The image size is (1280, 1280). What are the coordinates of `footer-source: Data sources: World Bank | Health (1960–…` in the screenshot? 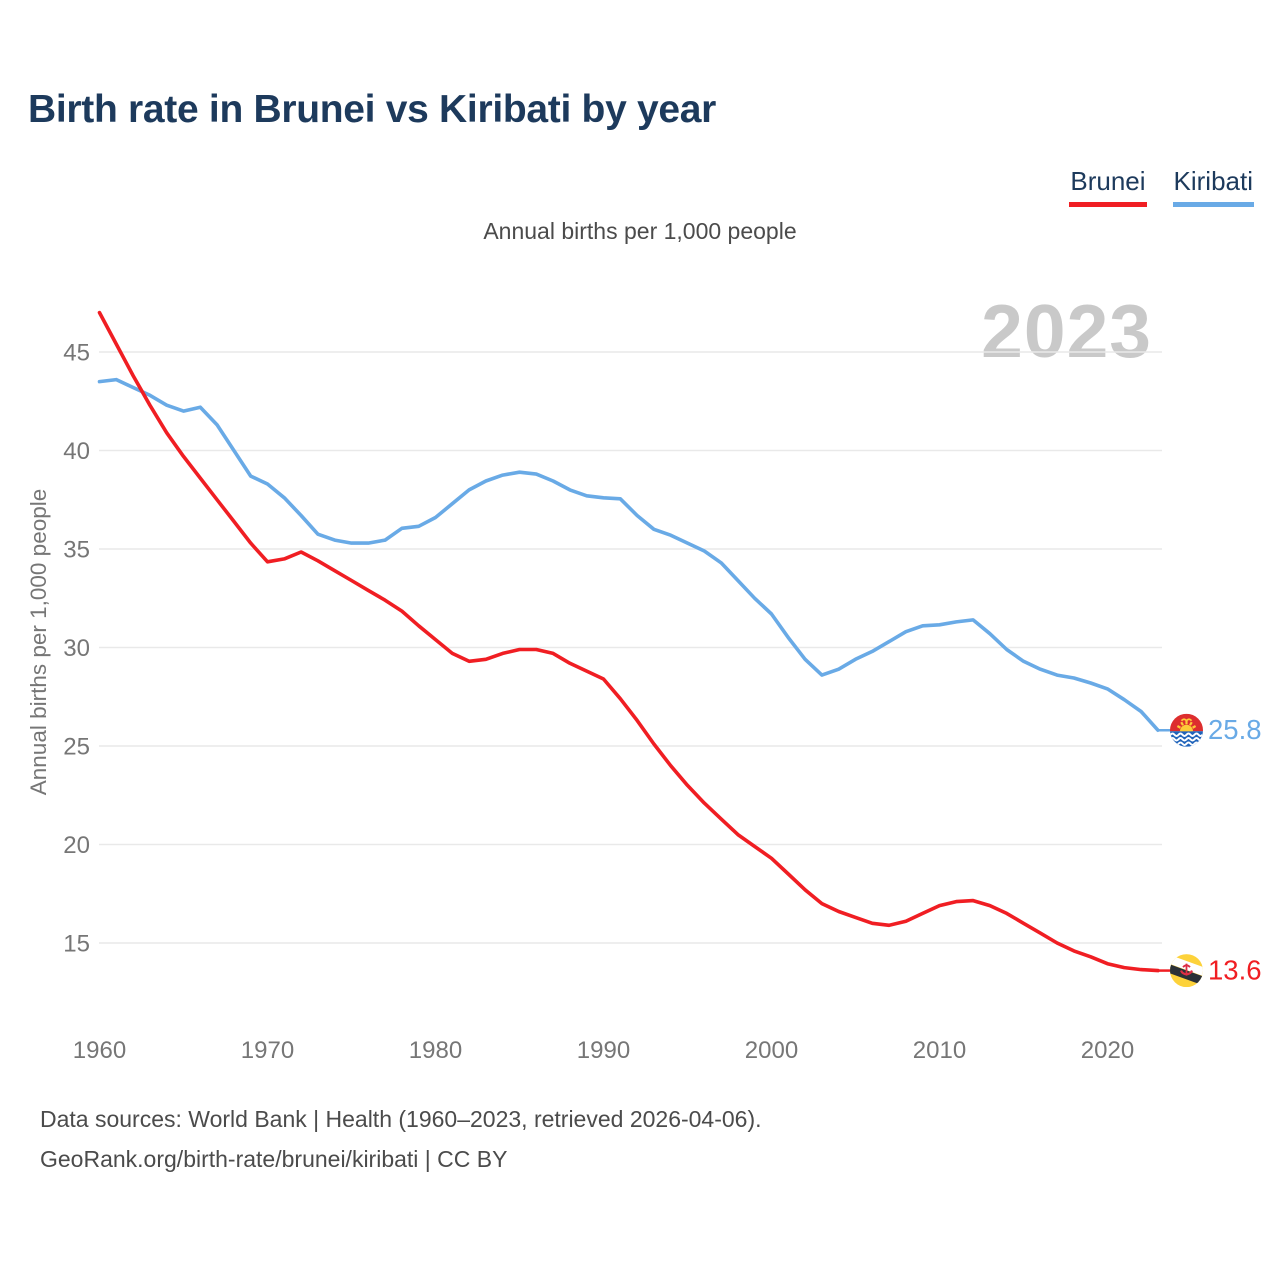 It's located at (401, 1119).